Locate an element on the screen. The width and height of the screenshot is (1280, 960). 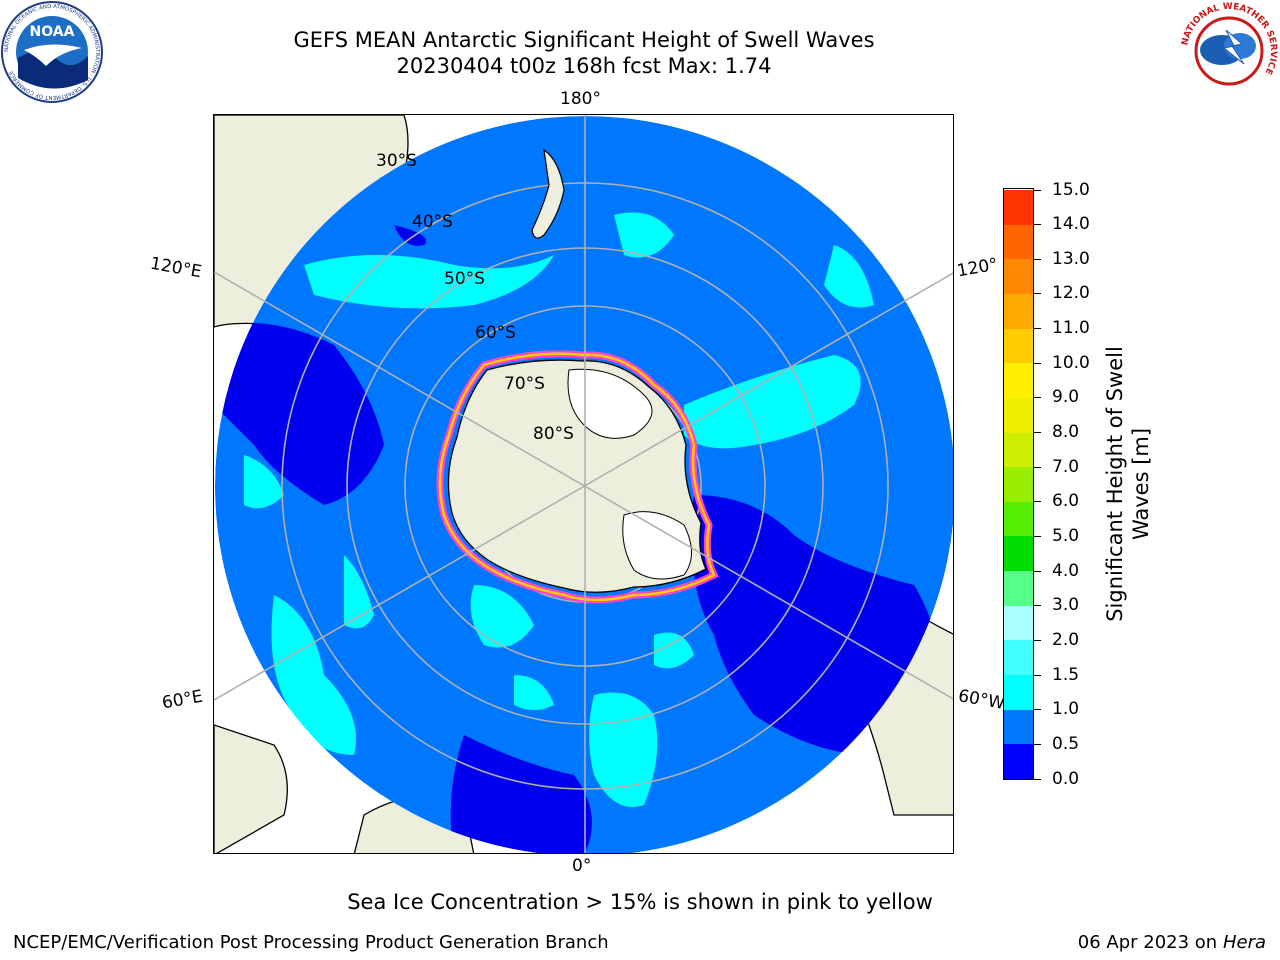
svg-text: NOAA is located at coordinates (52, 32).